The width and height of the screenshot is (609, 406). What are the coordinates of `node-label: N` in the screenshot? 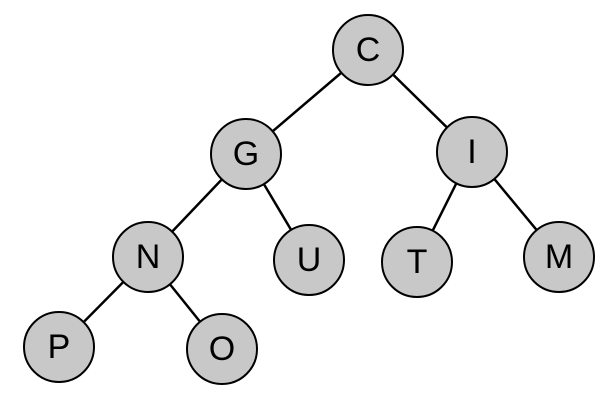 It's located at (148, 257).